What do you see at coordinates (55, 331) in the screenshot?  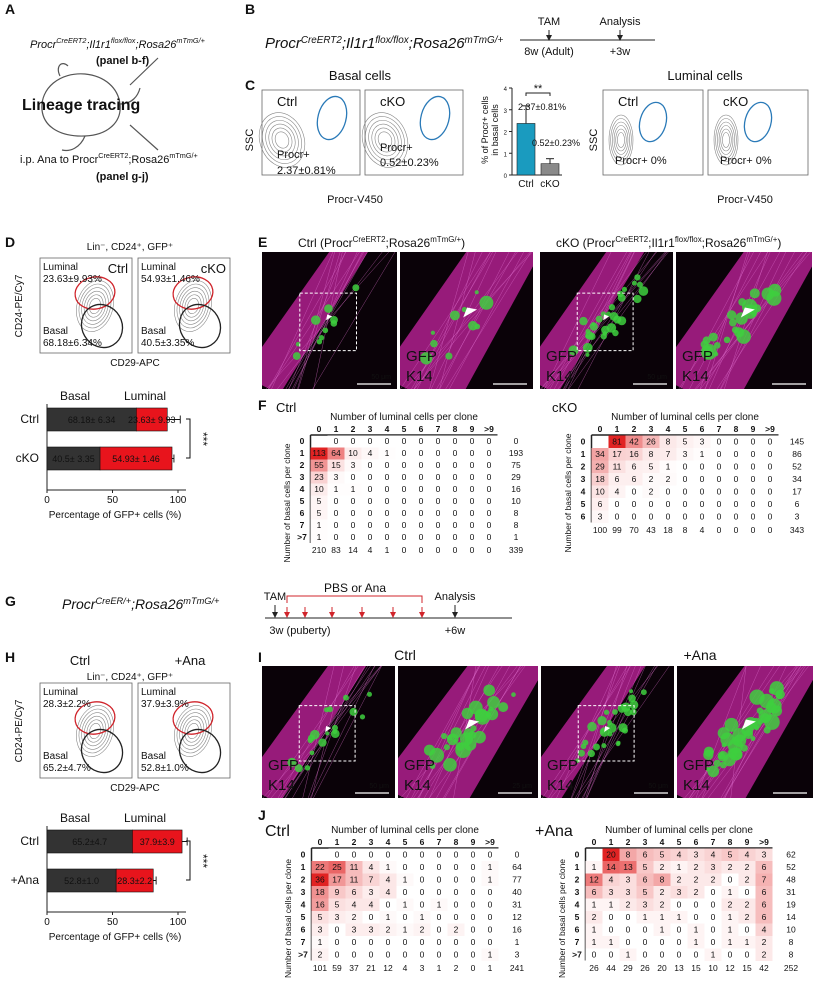 I see `basal-label: Basal` at bounding box center [55, 331].